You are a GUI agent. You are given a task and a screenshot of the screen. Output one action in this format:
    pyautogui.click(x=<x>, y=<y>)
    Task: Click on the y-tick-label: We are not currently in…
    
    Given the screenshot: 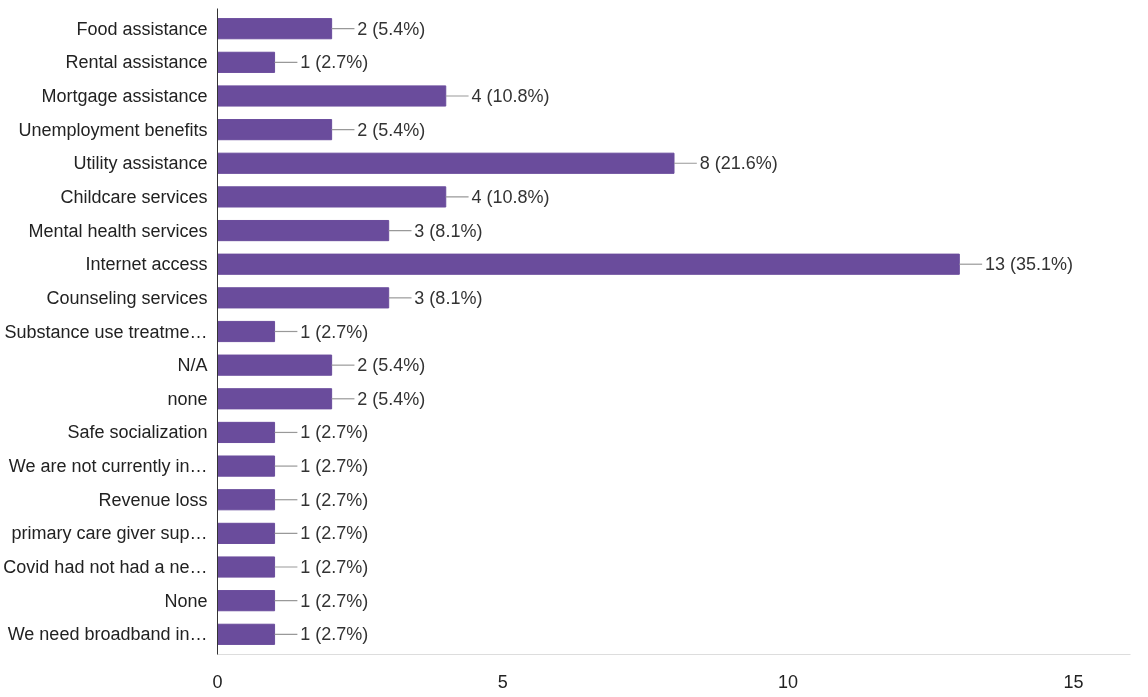 What is the action you would take?
    pyautogui.click(x=108, y=466)
    